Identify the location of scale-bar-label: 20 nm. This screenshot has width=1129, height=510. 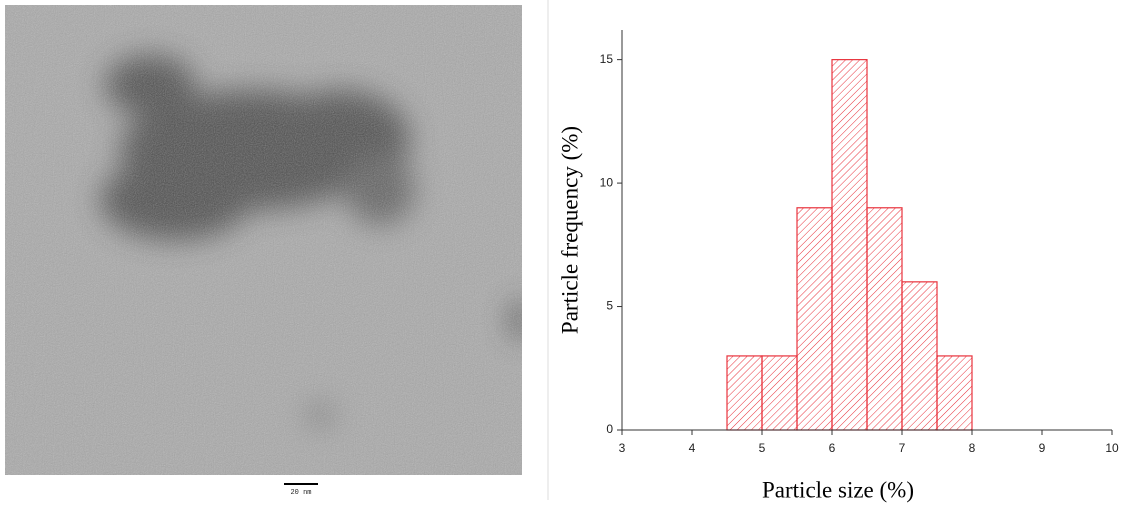
(300, 493).